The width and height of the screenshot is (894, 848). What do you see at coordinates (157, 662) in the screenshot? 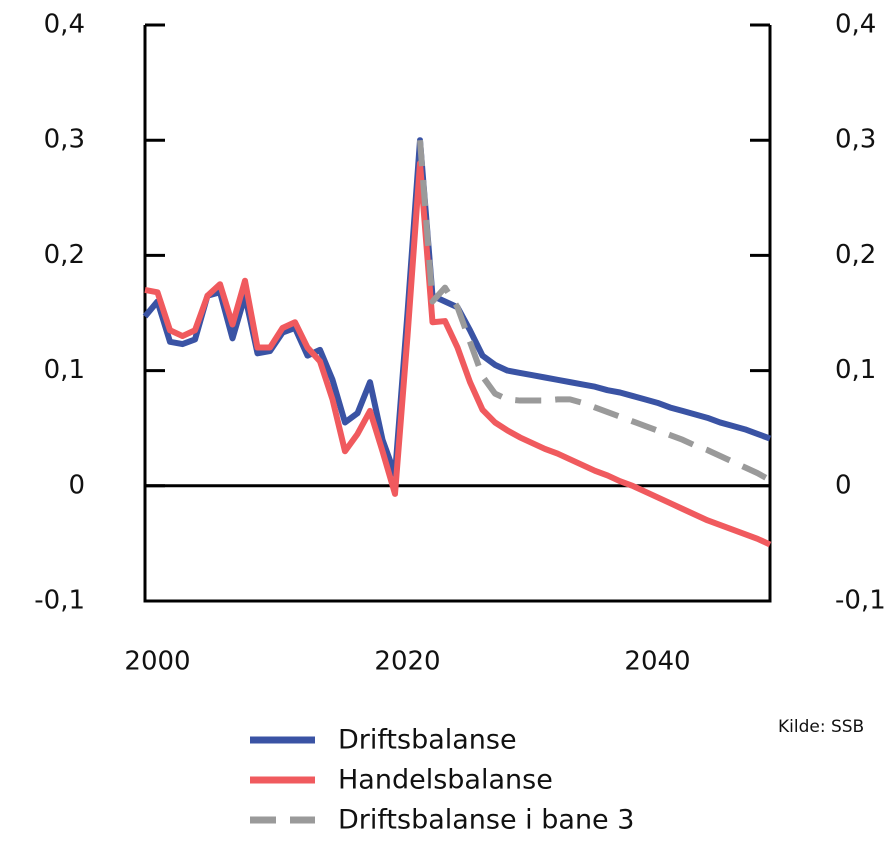
I see `x-tick-label: 2000` at bounding box center [157, 662].